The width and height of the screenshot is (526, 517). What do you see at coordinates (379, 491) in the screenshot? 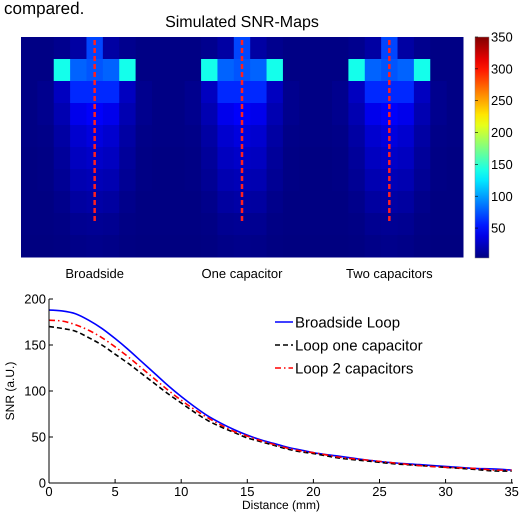
I see `x-tick-label: 25` at bounding box center [379, 491].